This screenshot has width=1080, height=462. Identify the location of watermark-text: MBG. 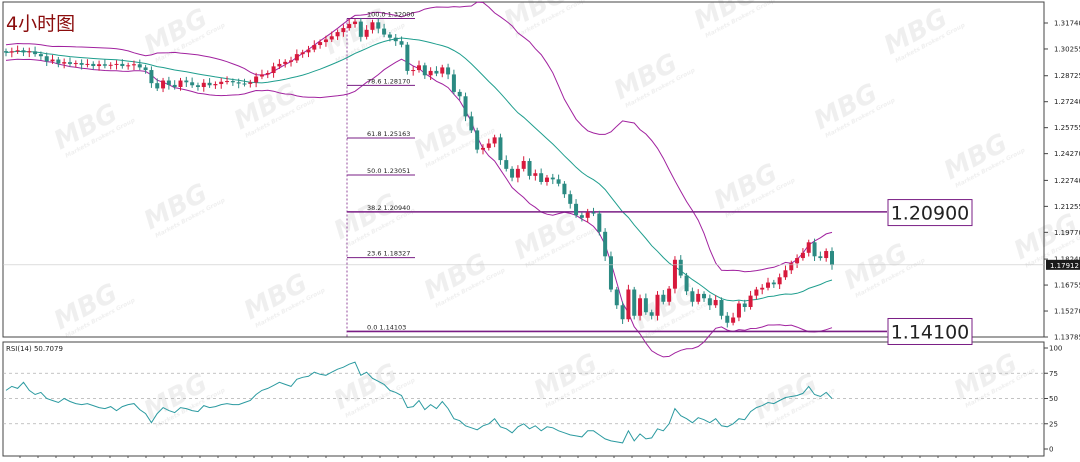
(535, 18).